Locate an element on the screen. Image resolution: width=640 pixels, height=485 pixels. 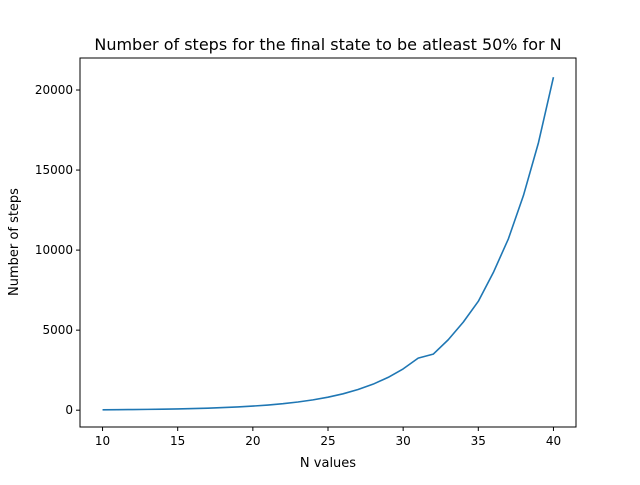
y-tick-label: 10000 is located at coordinates (54, 250).